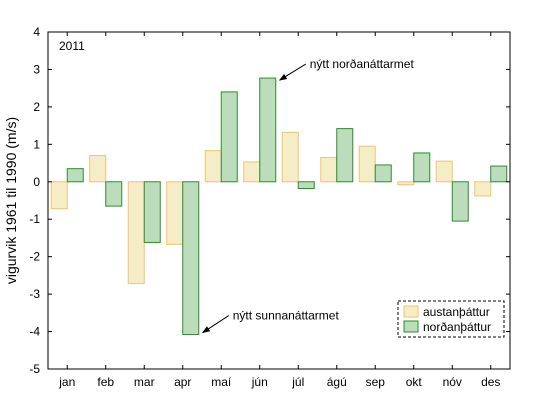 The image size is (540, 405). Describe the element at coordinates (286, 316) in the screenshot. I see `annotation-text: nýtt sunnanáttarmet` at that location.